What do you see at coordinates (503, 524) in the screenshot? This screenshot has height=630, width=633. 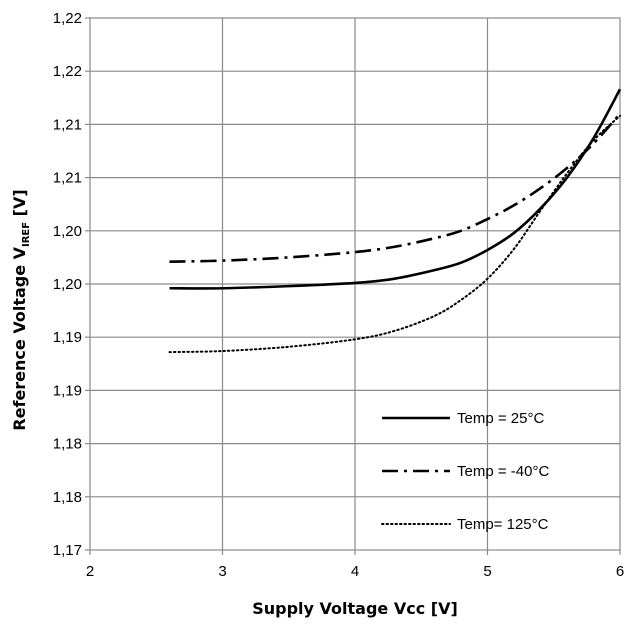 I see `legend-label-3: Temp= 125°C` at bounding box center [503, 524].